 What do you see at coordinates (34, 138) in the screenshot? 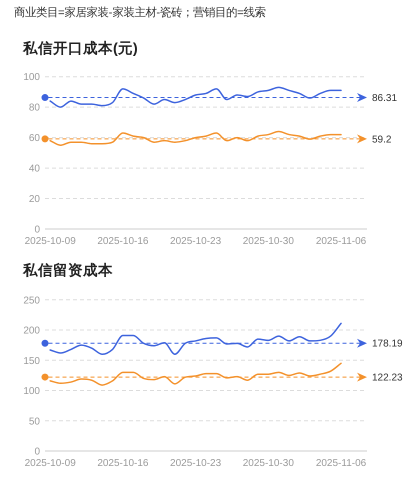
I see `y-tick-label: 60` at bounding box center [34, 138].